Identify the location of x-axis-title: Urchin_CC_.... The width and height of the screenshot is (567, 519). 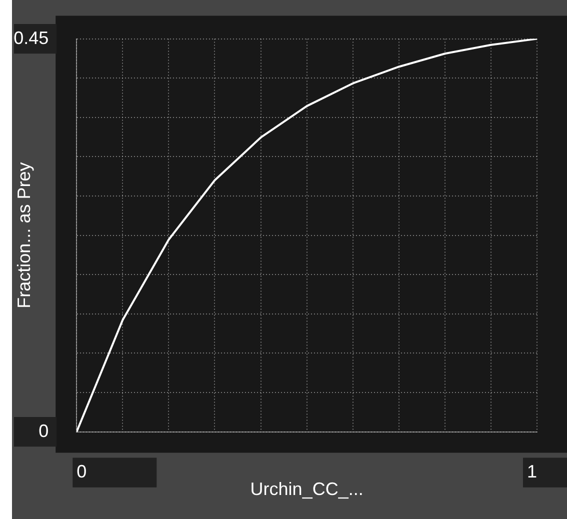
(307, 489).